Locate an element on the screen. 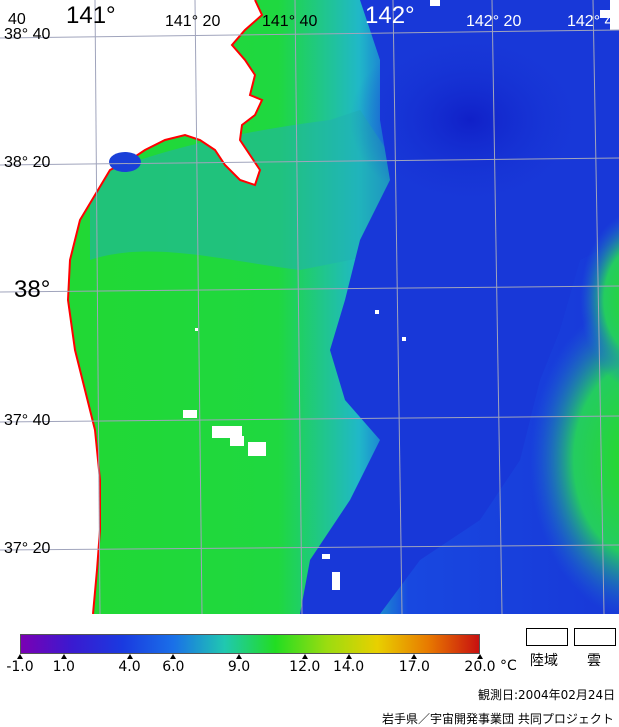 This screenshot has width=619, height=727. cloud-legend-swatch is located at coordinates (595, 637).